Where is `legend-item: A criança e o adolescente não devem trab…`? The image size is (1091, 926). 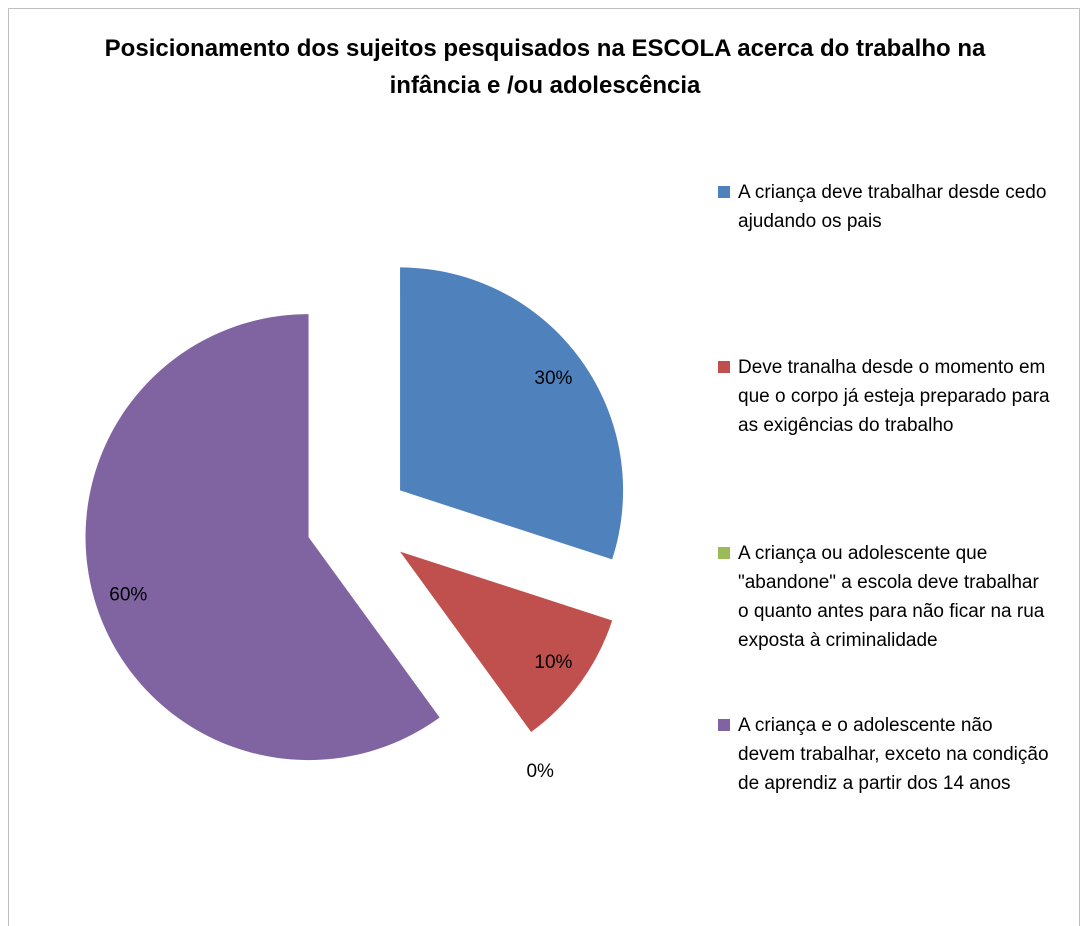 legend-item: A criança e o adolescente não devem trab… is located at coordinates (885, 754).